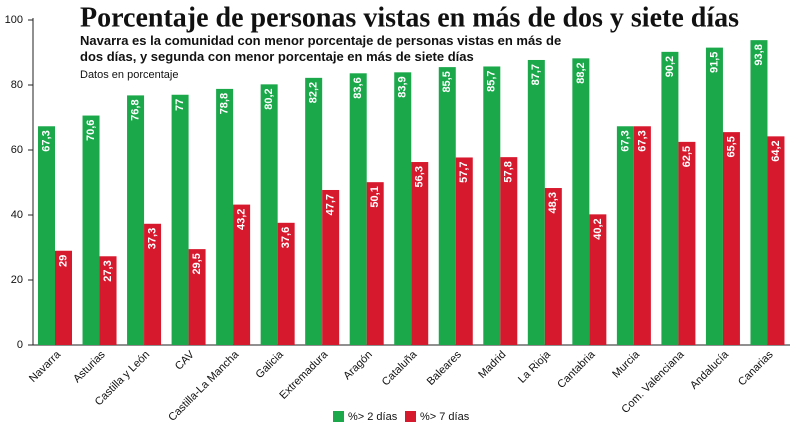  I want to click on x-tick-label: Canarias, so click(756, 368).